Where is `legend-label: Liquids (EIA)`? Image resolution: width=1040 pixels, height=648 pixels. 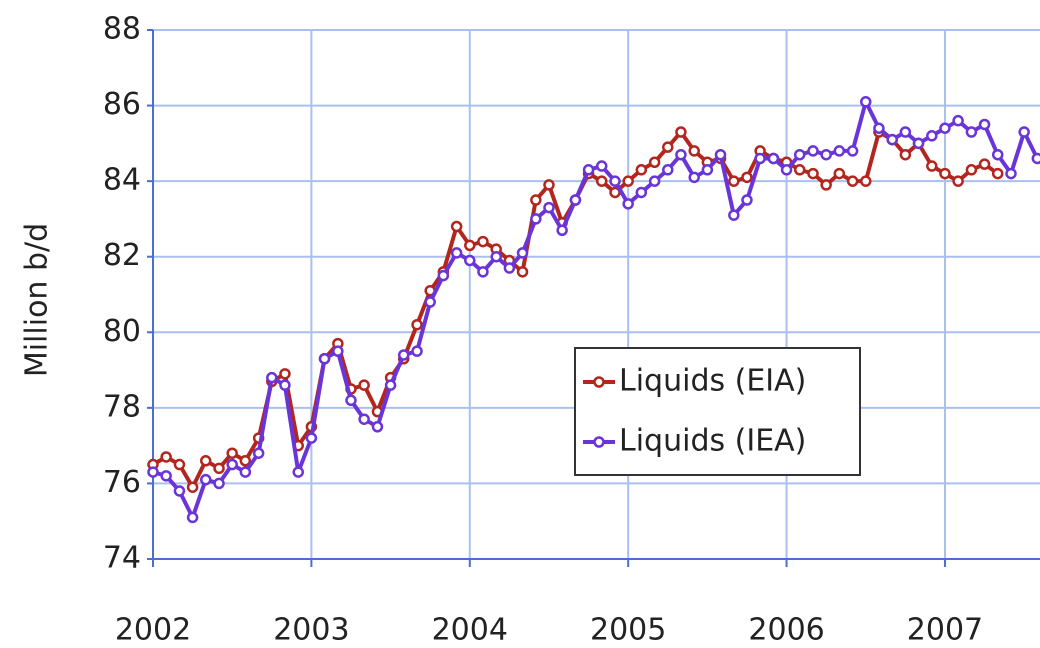
legend-label: Liquids (EIA) is located at coordinates (712, 381).